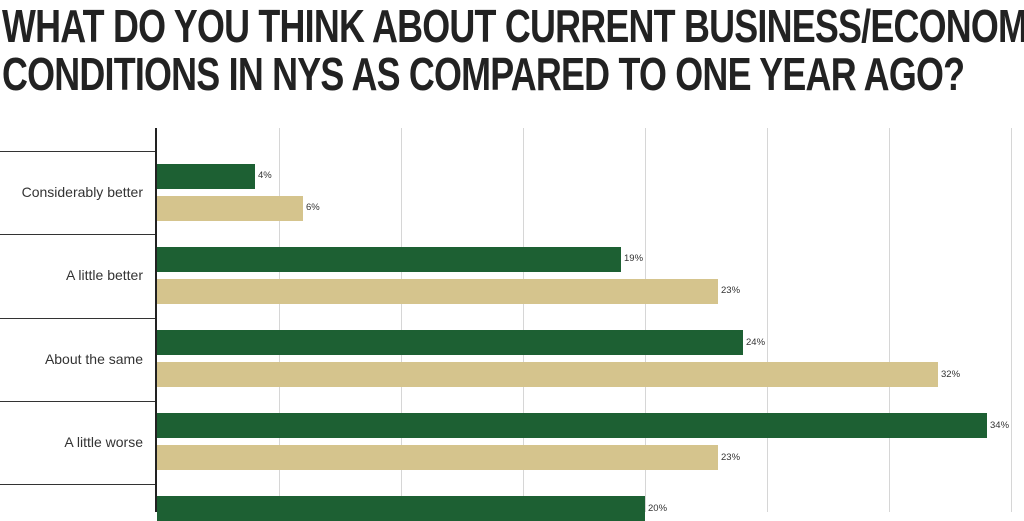 The height and width of the screenshot is (521, 1024). I want to click on category-label: Considerably better, so click(82, 192).